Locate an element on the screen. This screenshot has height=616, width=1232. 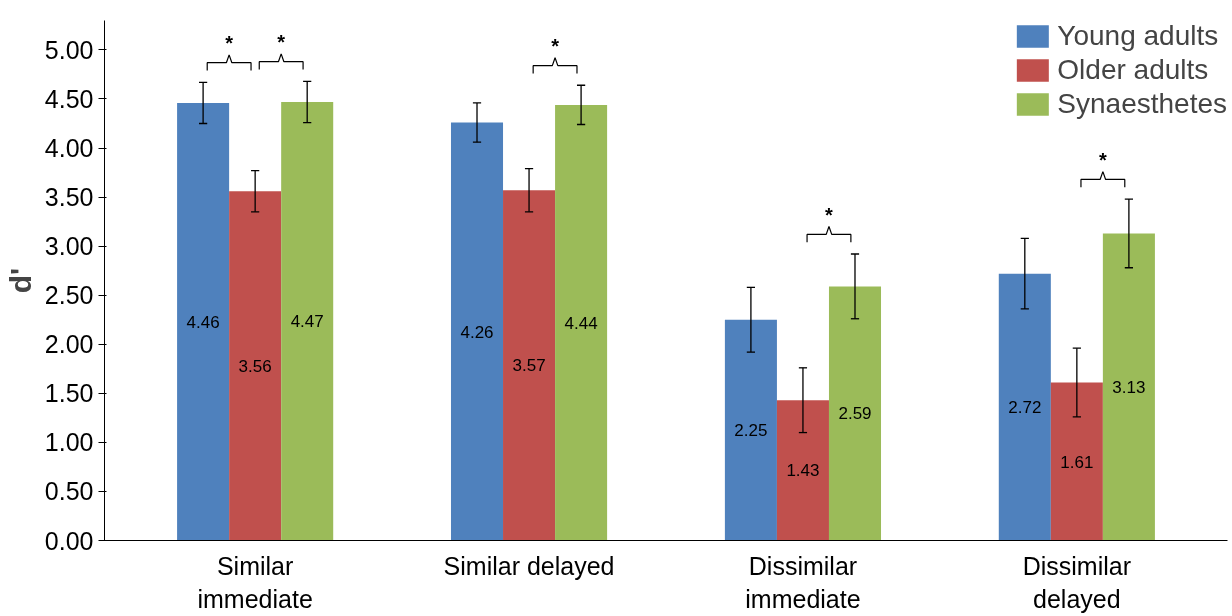
y-tick-label: 0.50 is located at coordinates (69, 491).